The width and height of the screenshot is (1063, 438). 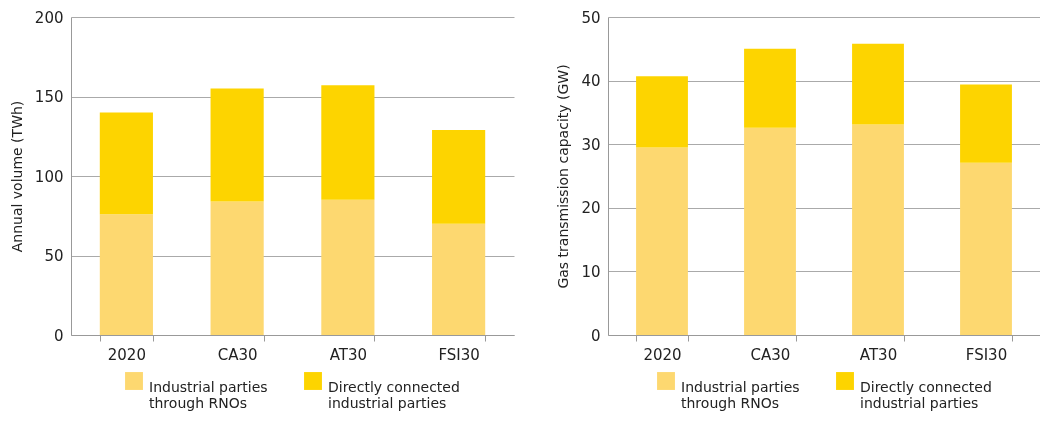 What do you see at coordinates (563, 176) in the screenshot?
I see `y-axis-title: Gas transmission capacity (GW)` at bounding box center [563, 176].